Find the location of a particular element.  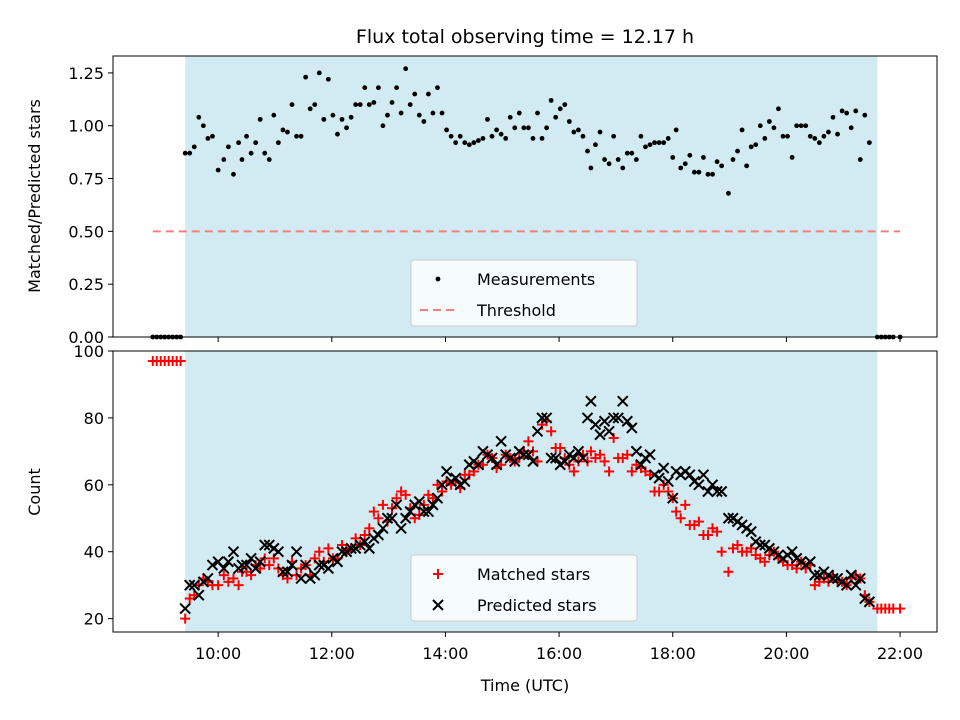

legend-label: Threshold is located at coordinates (516, 310).